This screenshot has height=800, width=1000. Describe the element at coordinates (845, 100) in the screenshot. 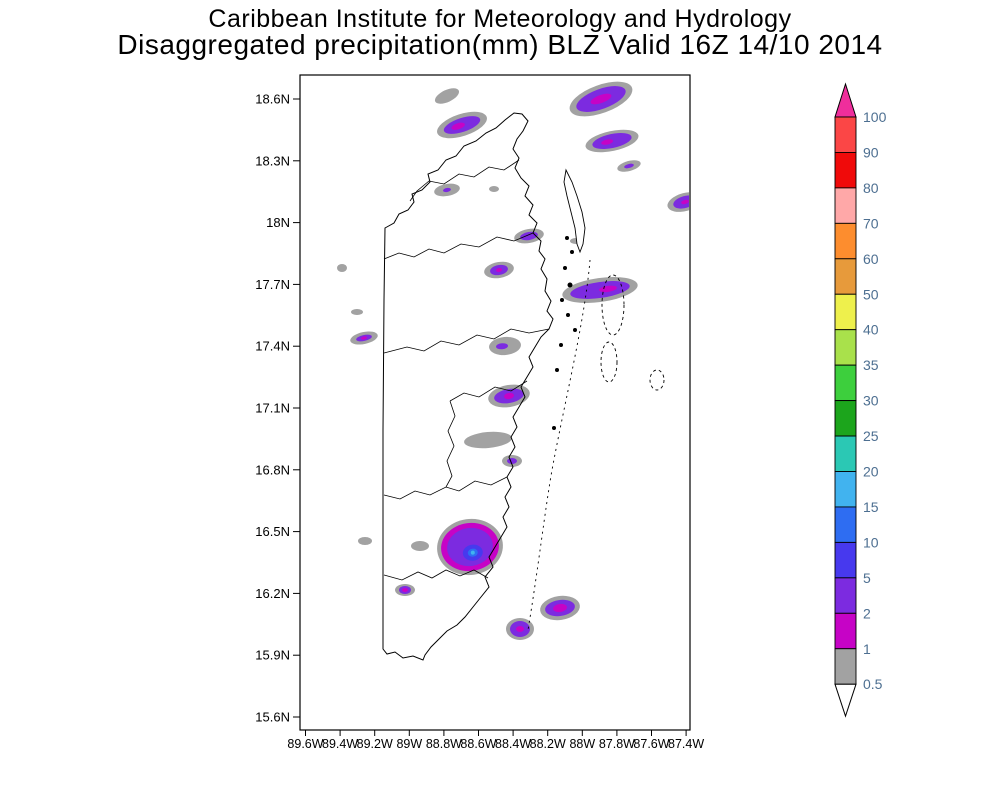

I see `colorbar-arrow-top` at that location.